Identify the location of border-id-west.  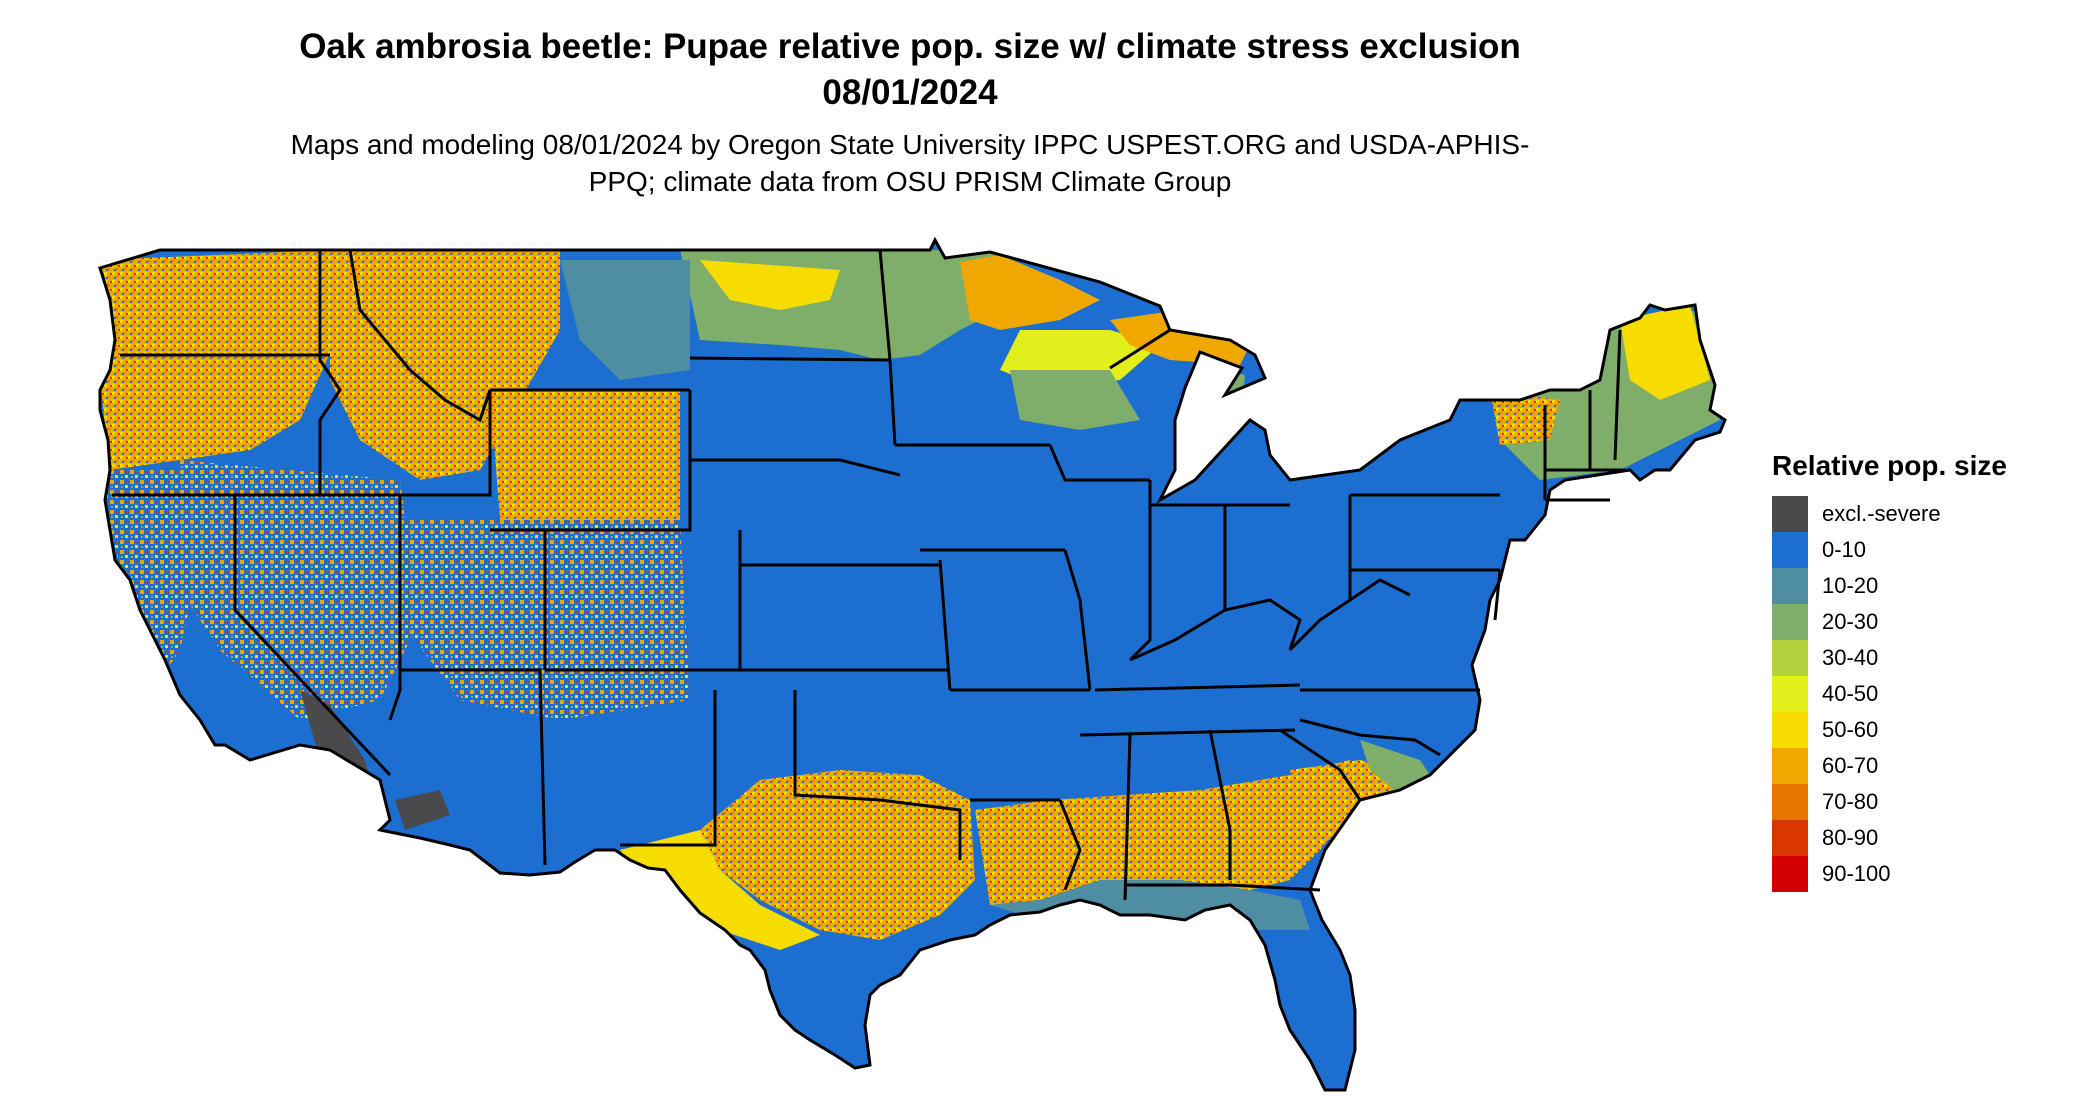
(330, 372).